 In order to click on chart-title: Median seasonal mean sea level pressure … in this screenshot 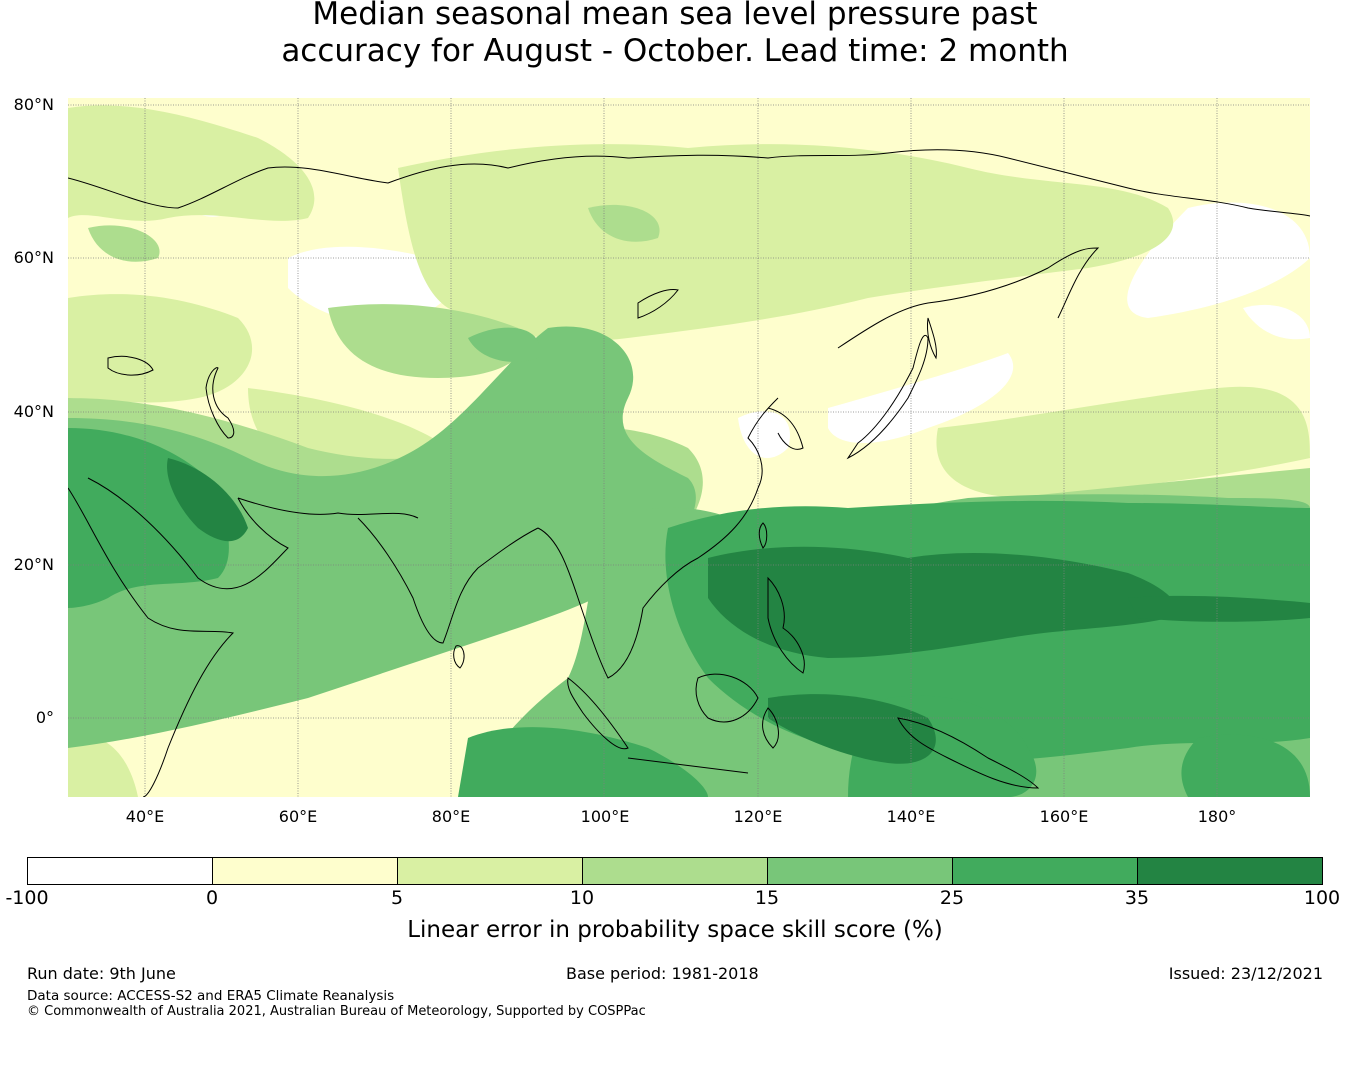, I will do `click(675, 35)`.